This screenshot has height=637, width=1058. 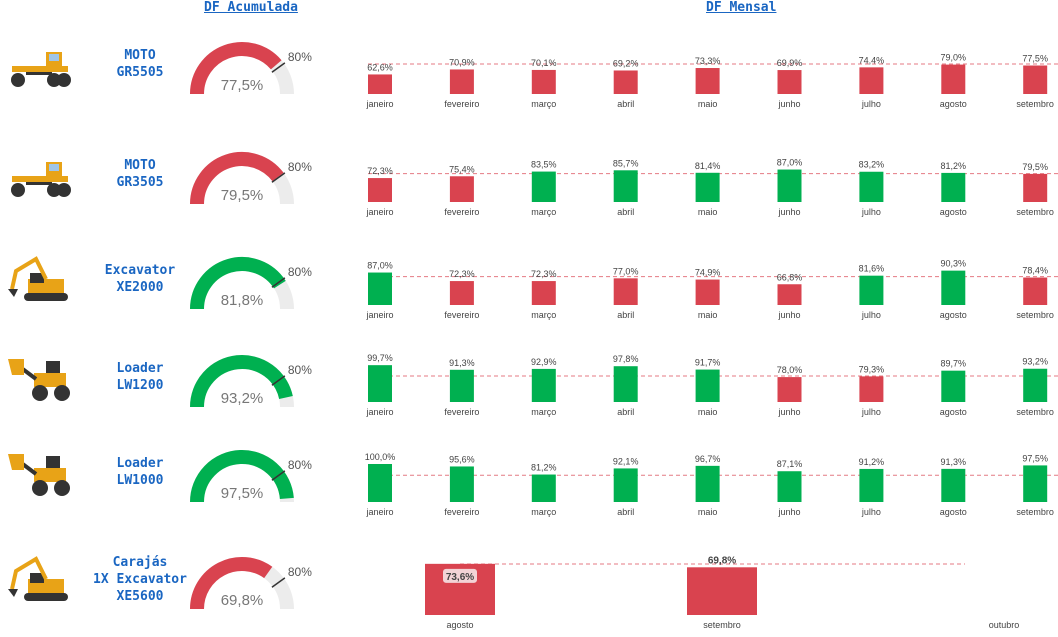 What do you see at coordinates (543, 512) in the screenshot?
I see `category-label: março` at bounding box center [543, 512].